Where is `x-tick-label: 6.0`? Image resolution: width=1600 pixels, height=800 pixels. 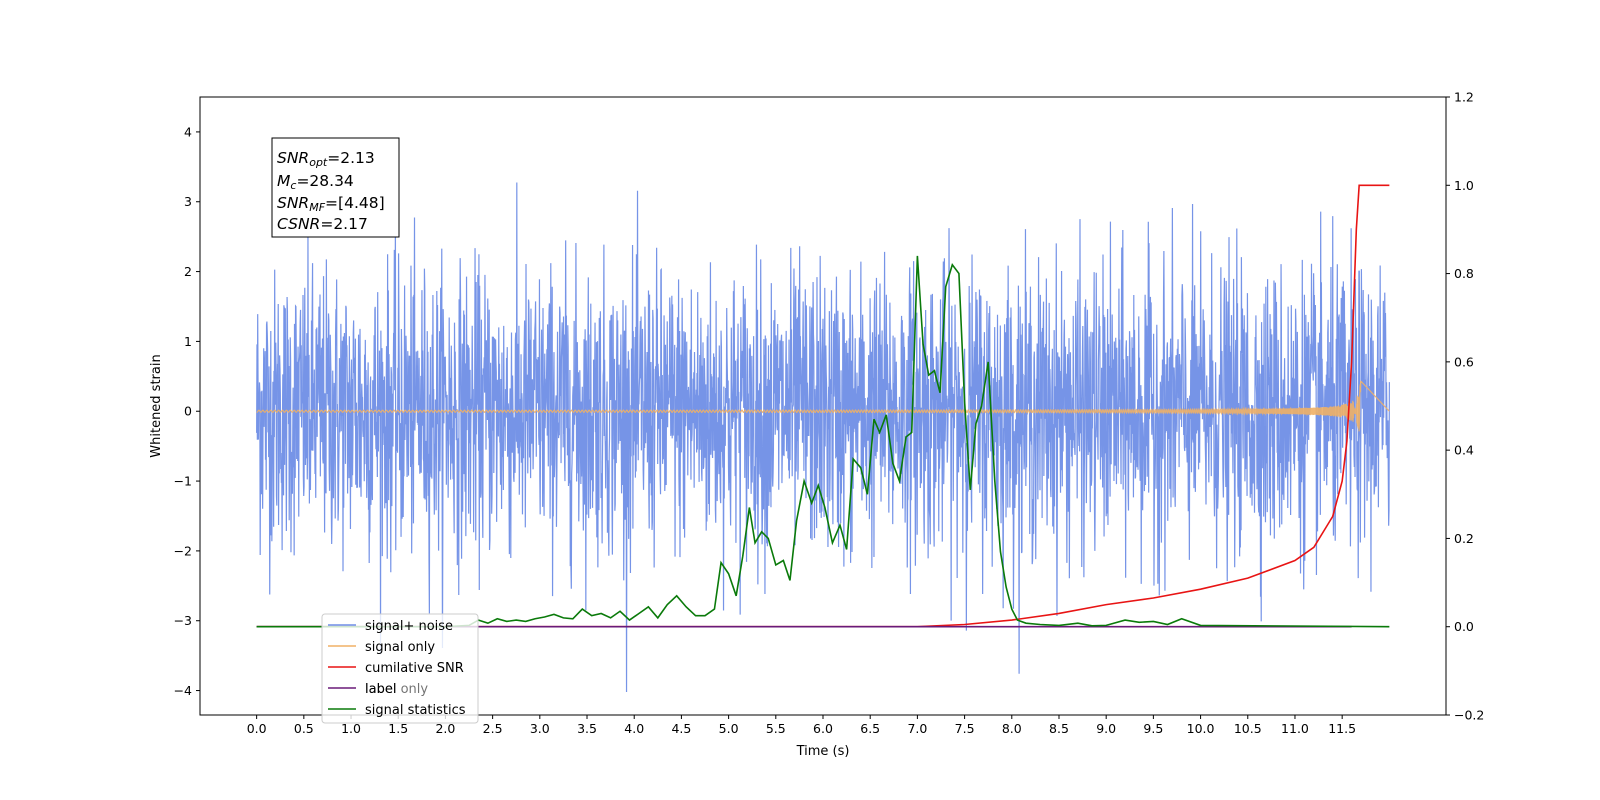
x-tick-label: 6.0 is located at coordinates (823, 728).